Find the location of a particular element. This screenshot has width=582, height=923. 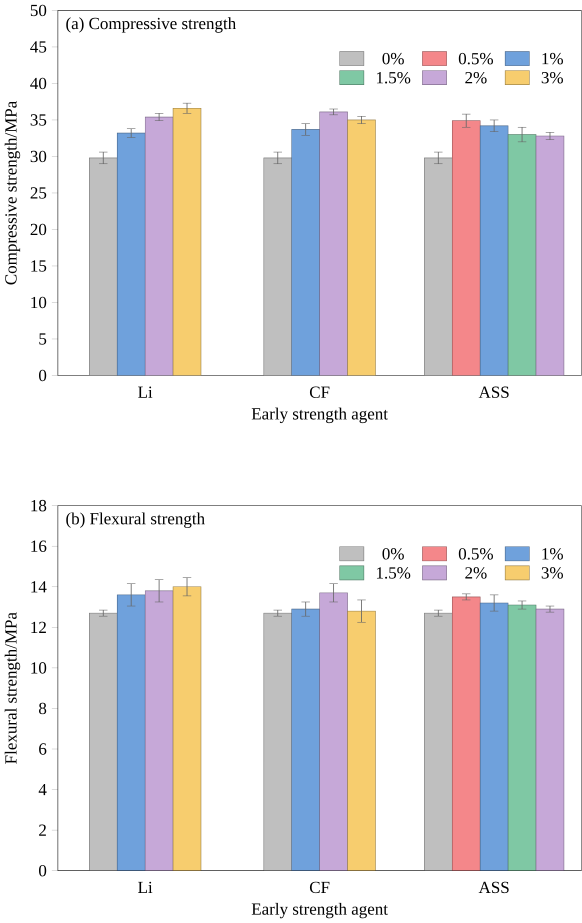

y-tick-label: 16 is located at coordinates (39, 546).